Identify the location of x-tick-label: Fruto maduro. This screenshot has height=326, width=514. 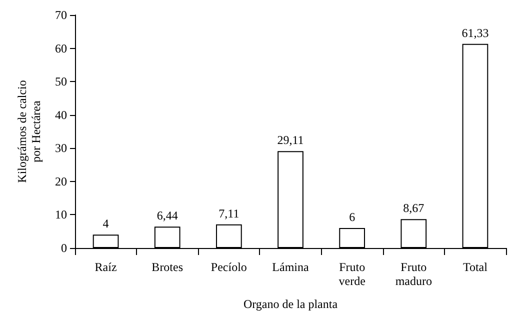
(413, 274).